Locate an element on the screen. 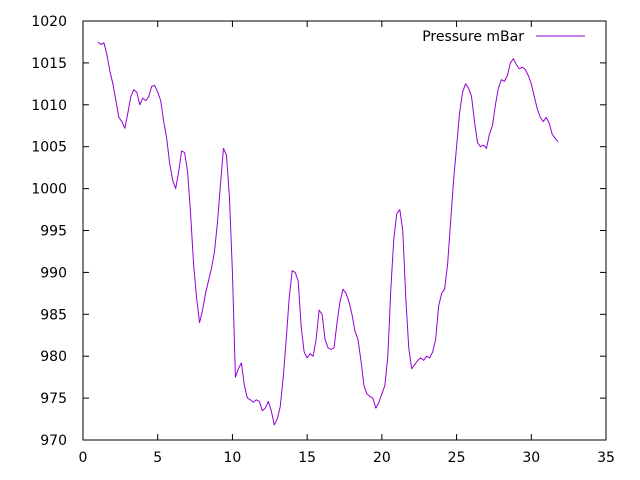 Image resolution: width=640 pixels, height=480 pixels. x-tick-label: 25 is located at coordinates (457, 458).